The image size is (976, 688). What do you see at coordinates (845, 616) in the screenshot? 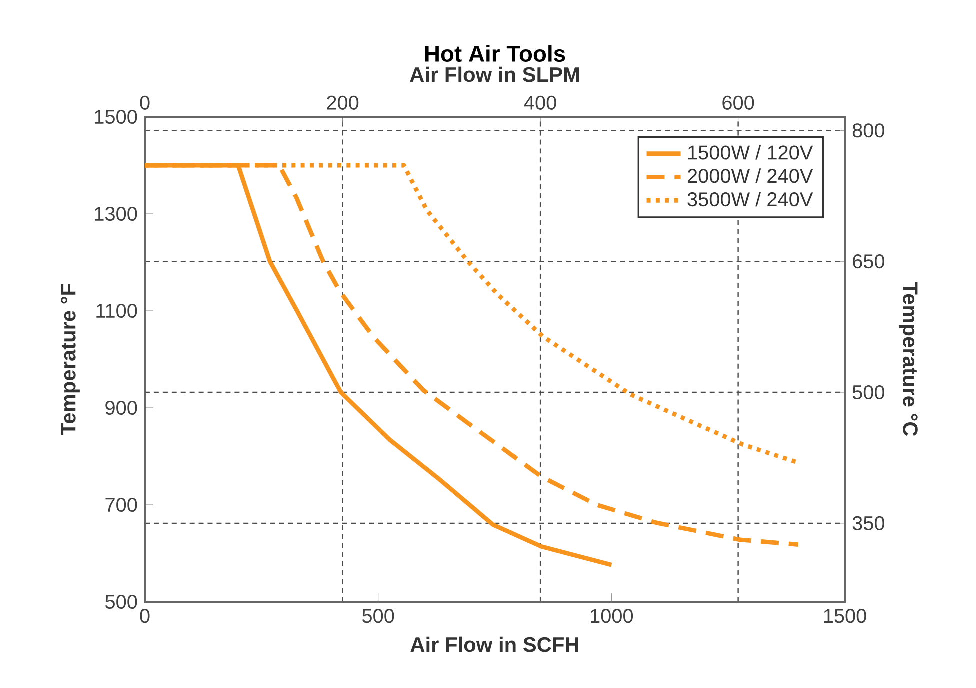
I see `x-tick-label: 1500` at bounding box center [845, 616].